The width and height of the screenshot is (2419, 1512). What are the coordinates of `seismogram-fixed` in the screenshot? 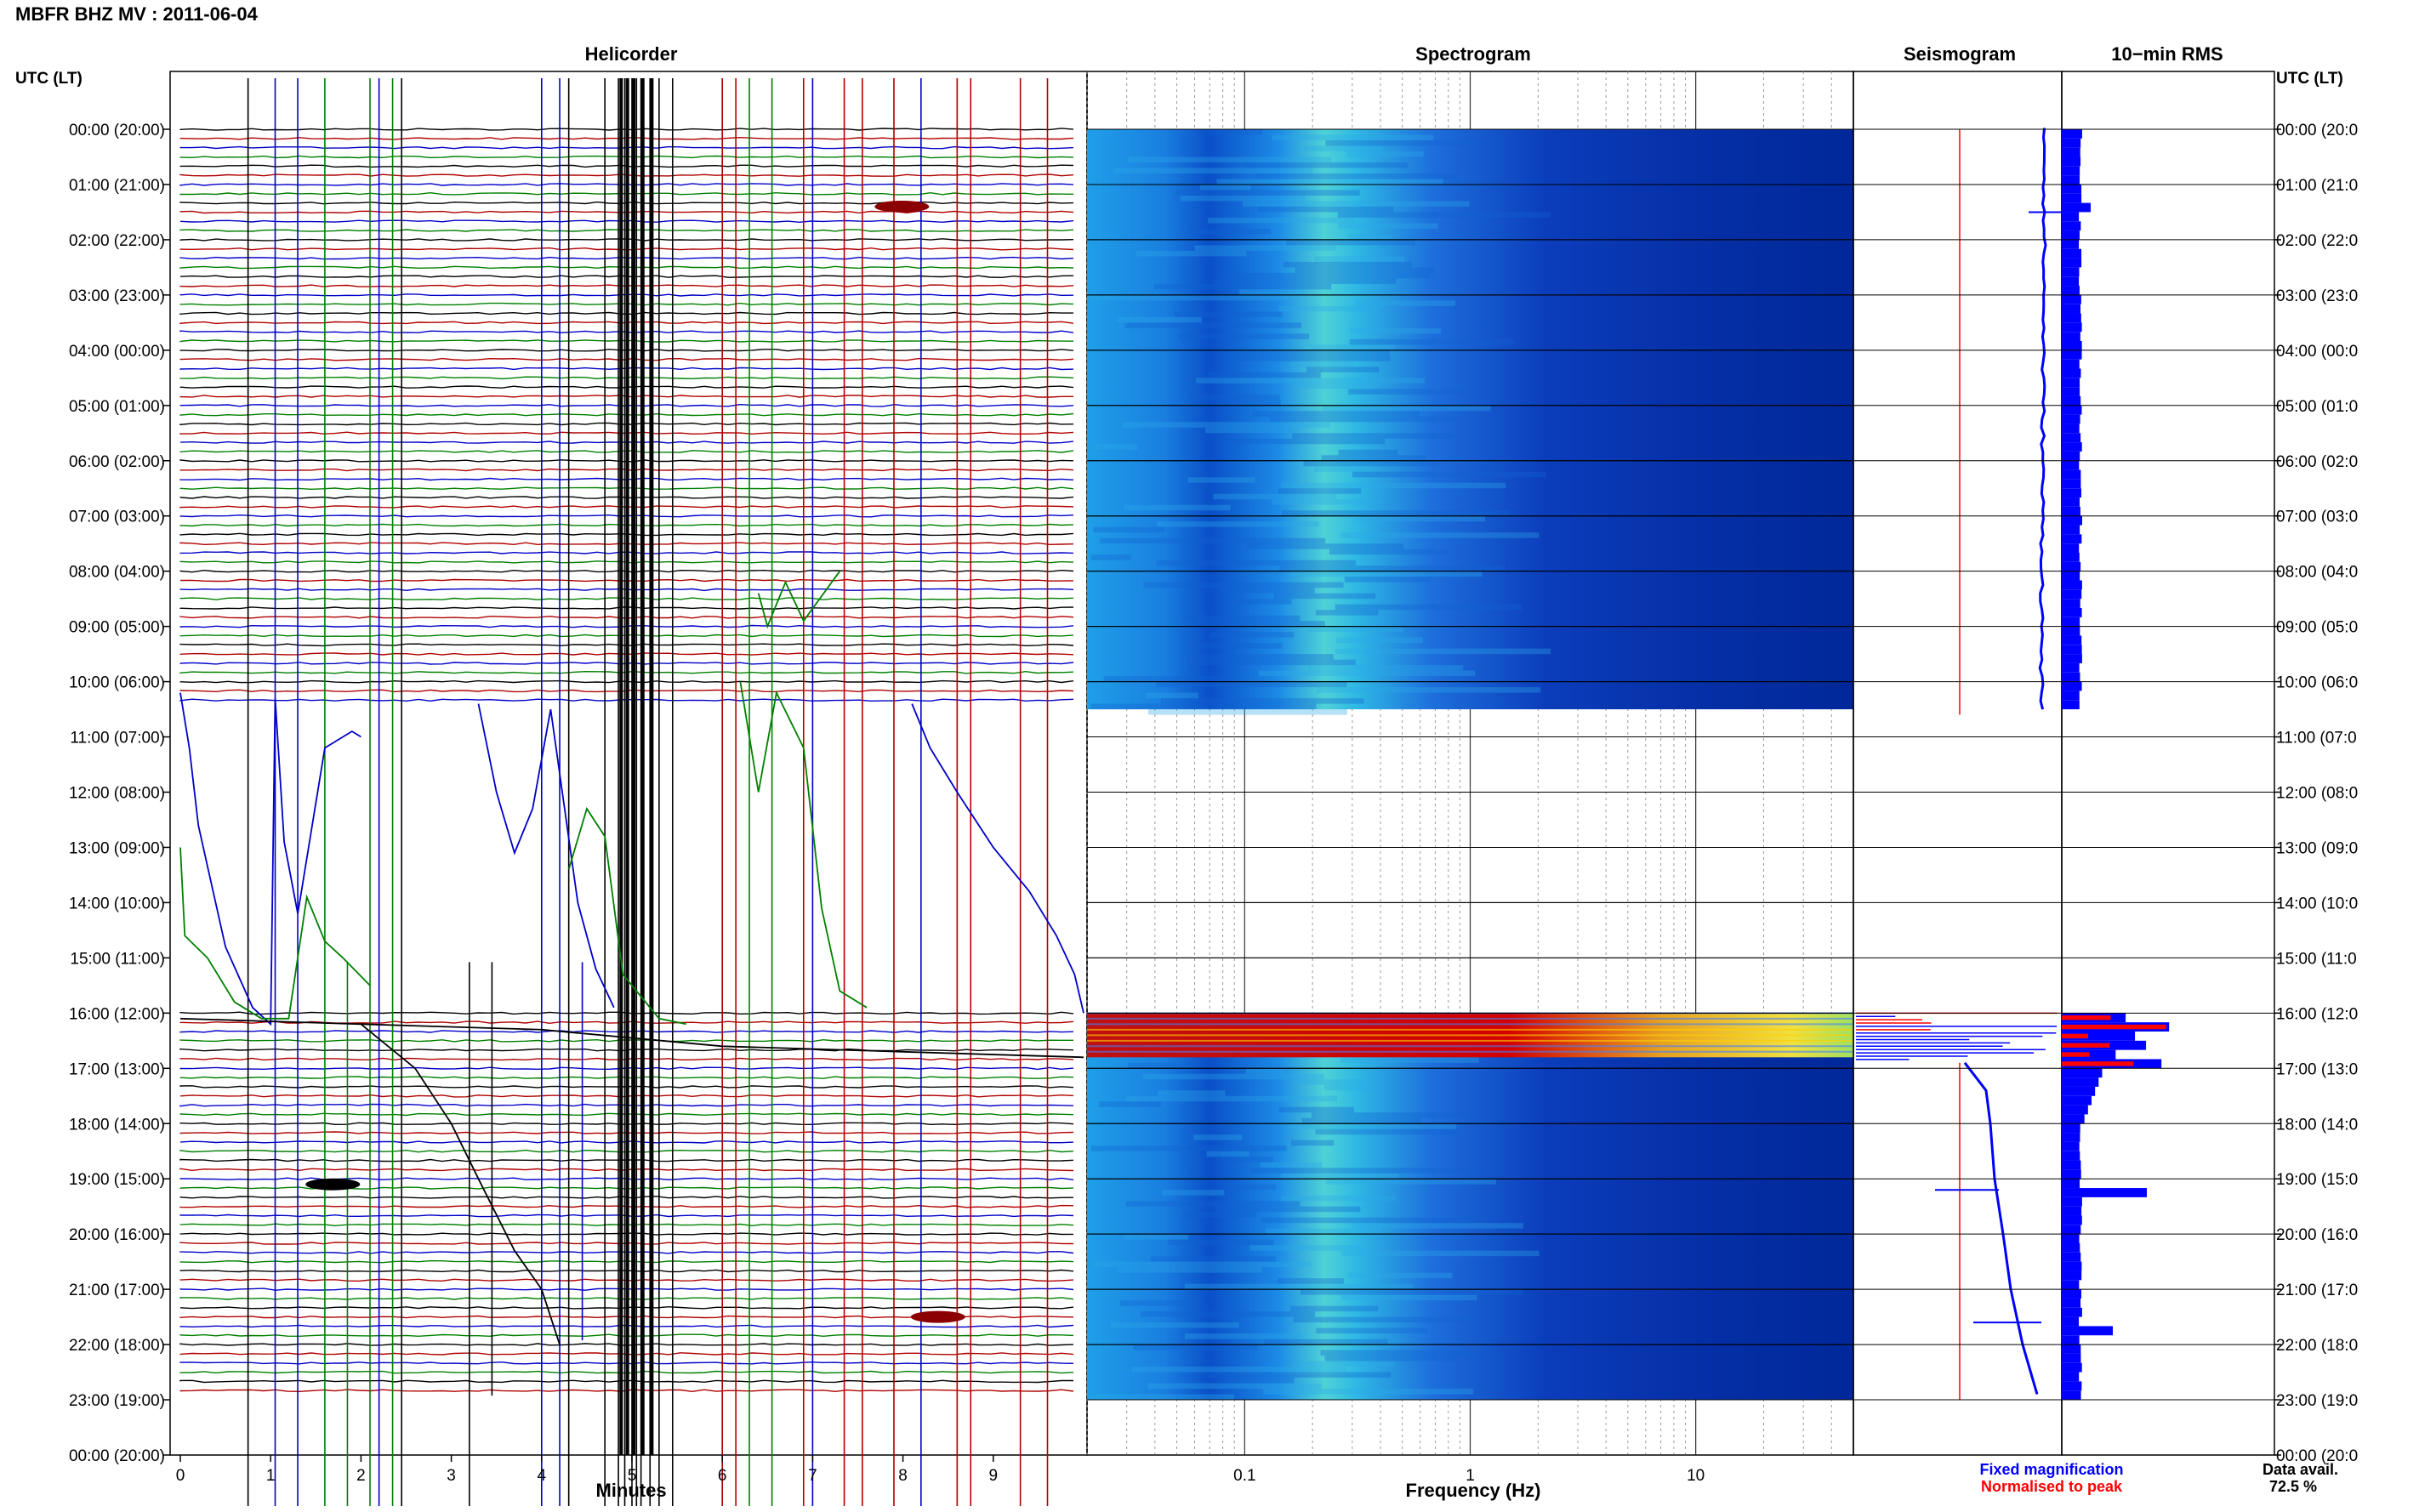 It's located at (2042, 419).